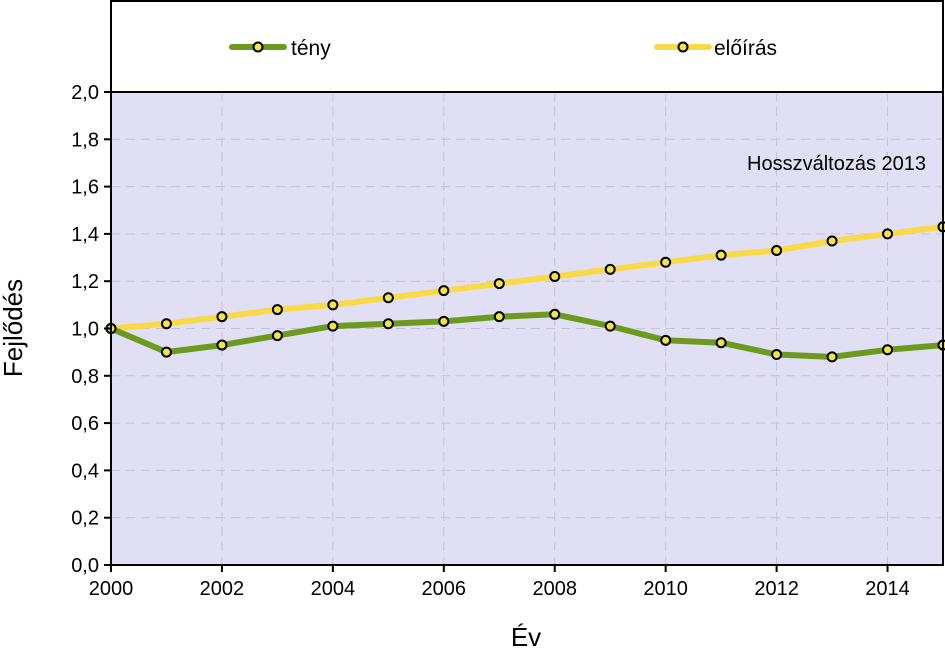  What do you see at coordinates (14, 328) in the screenshot?
I see `y-axis-title: Fejlődés` at bounding box center [14, 328].